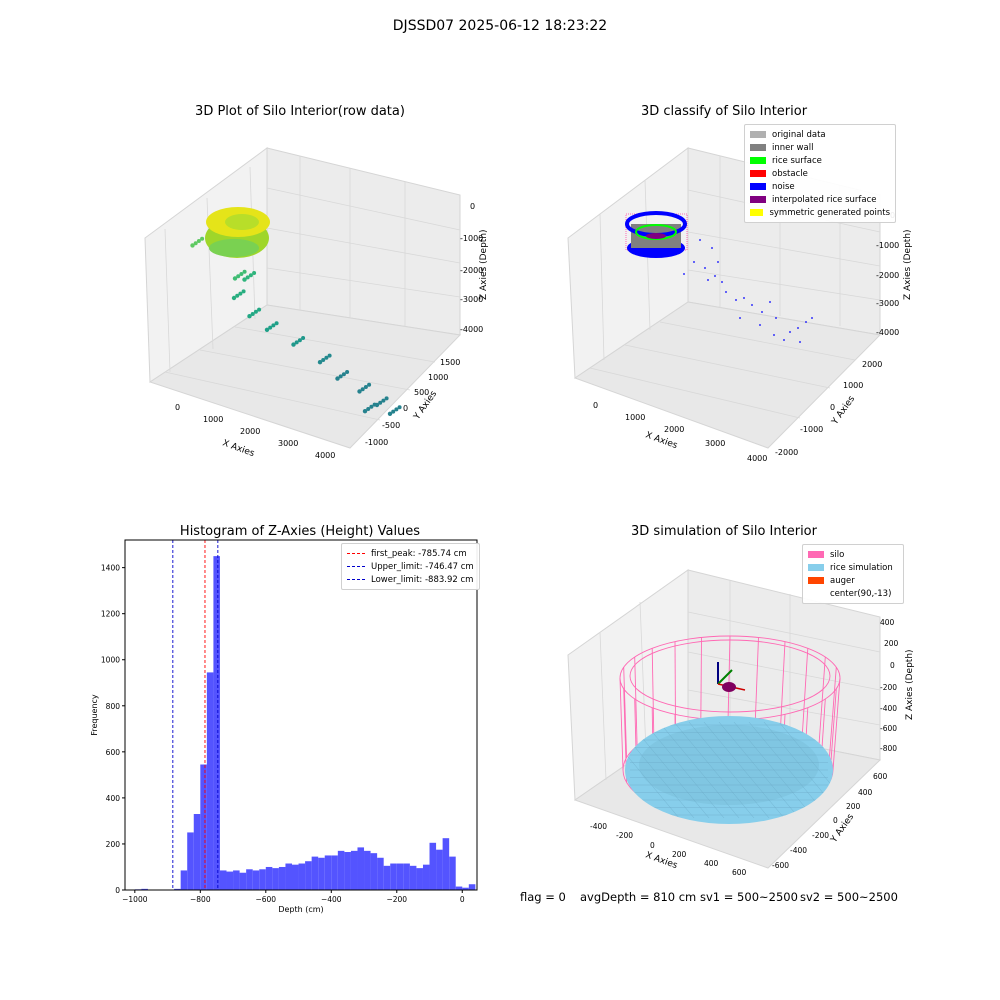 The height and width of the screenshot is (1000, 1000). Describe the element at coordinates (759, 770) in the screenshot. I see `rice-mesh-line` at that location.